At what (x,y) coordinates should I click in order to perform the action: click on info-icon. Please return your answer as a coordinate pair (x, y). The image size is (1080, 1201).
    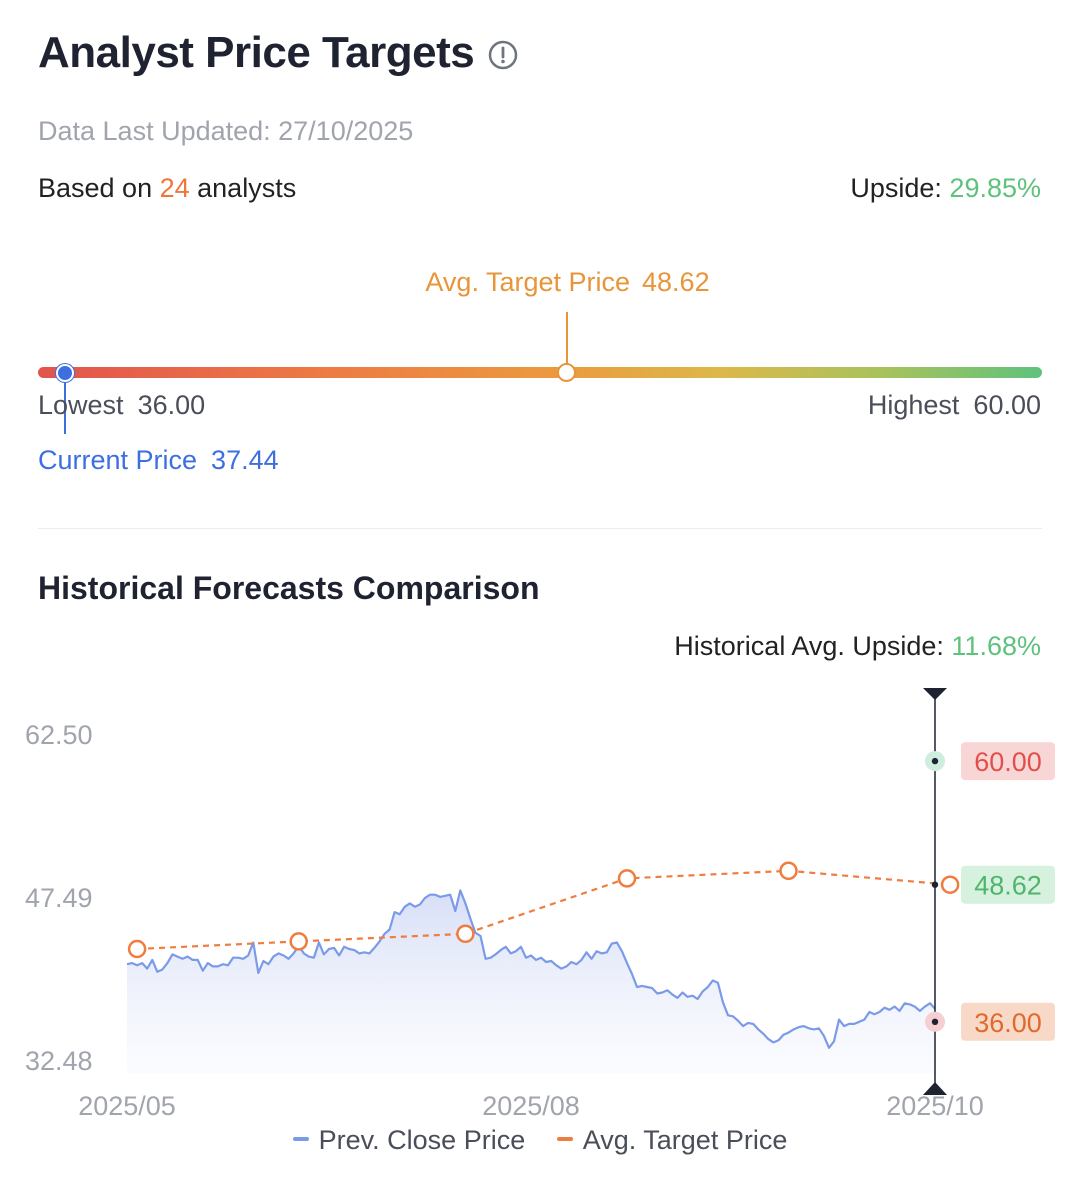
    Looking at the image, I should click on (503, 55).